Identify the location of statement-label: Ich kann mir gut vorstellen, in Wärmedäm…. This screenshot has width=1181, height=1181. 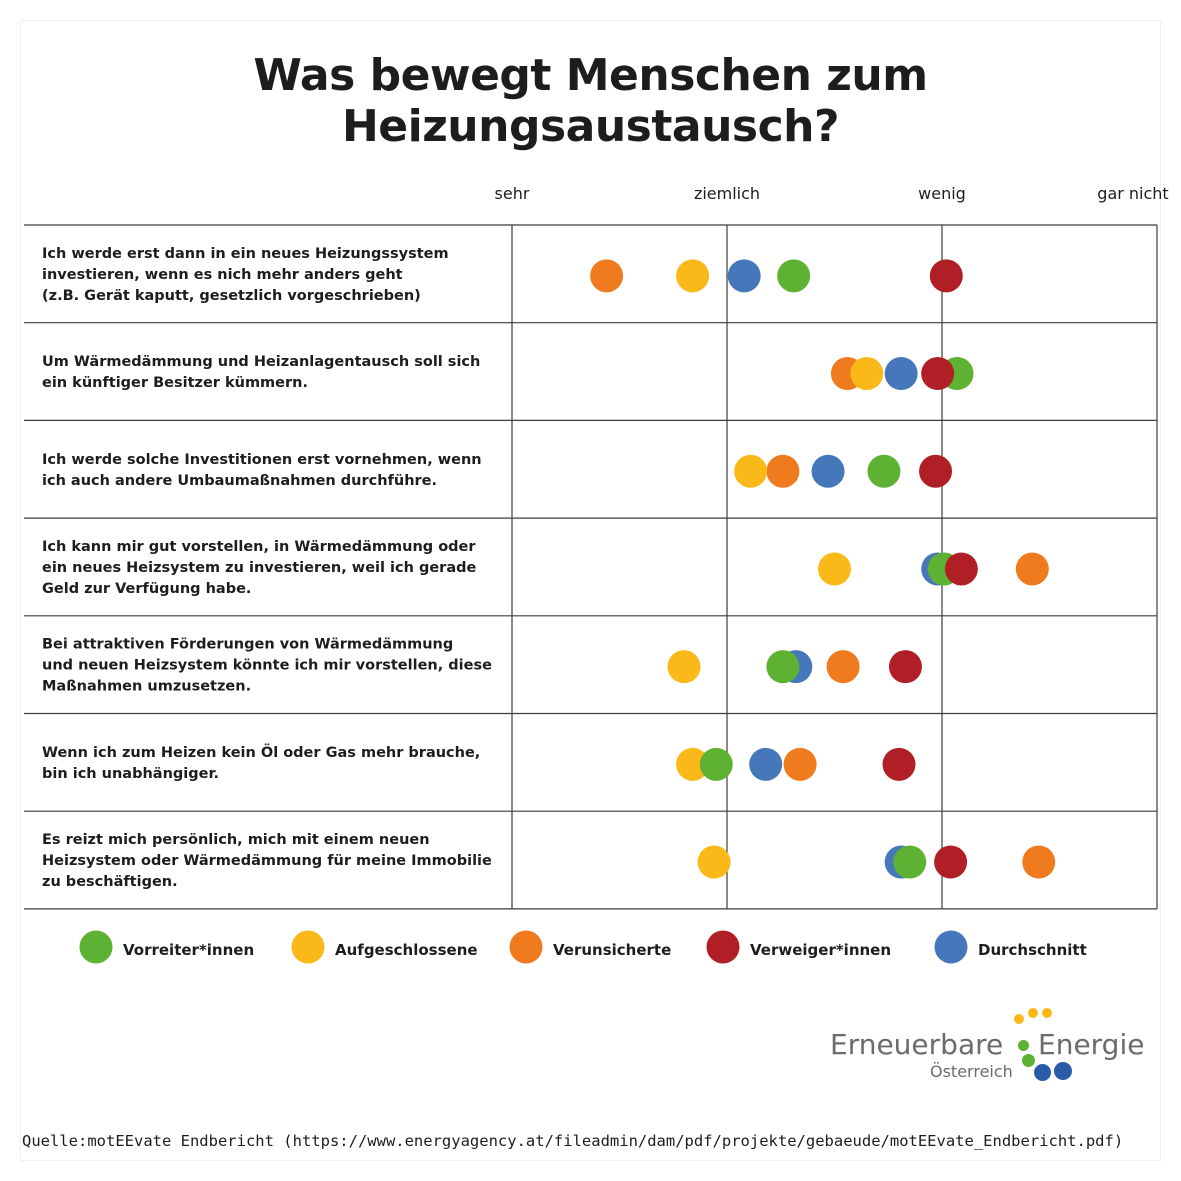
(259, 568).